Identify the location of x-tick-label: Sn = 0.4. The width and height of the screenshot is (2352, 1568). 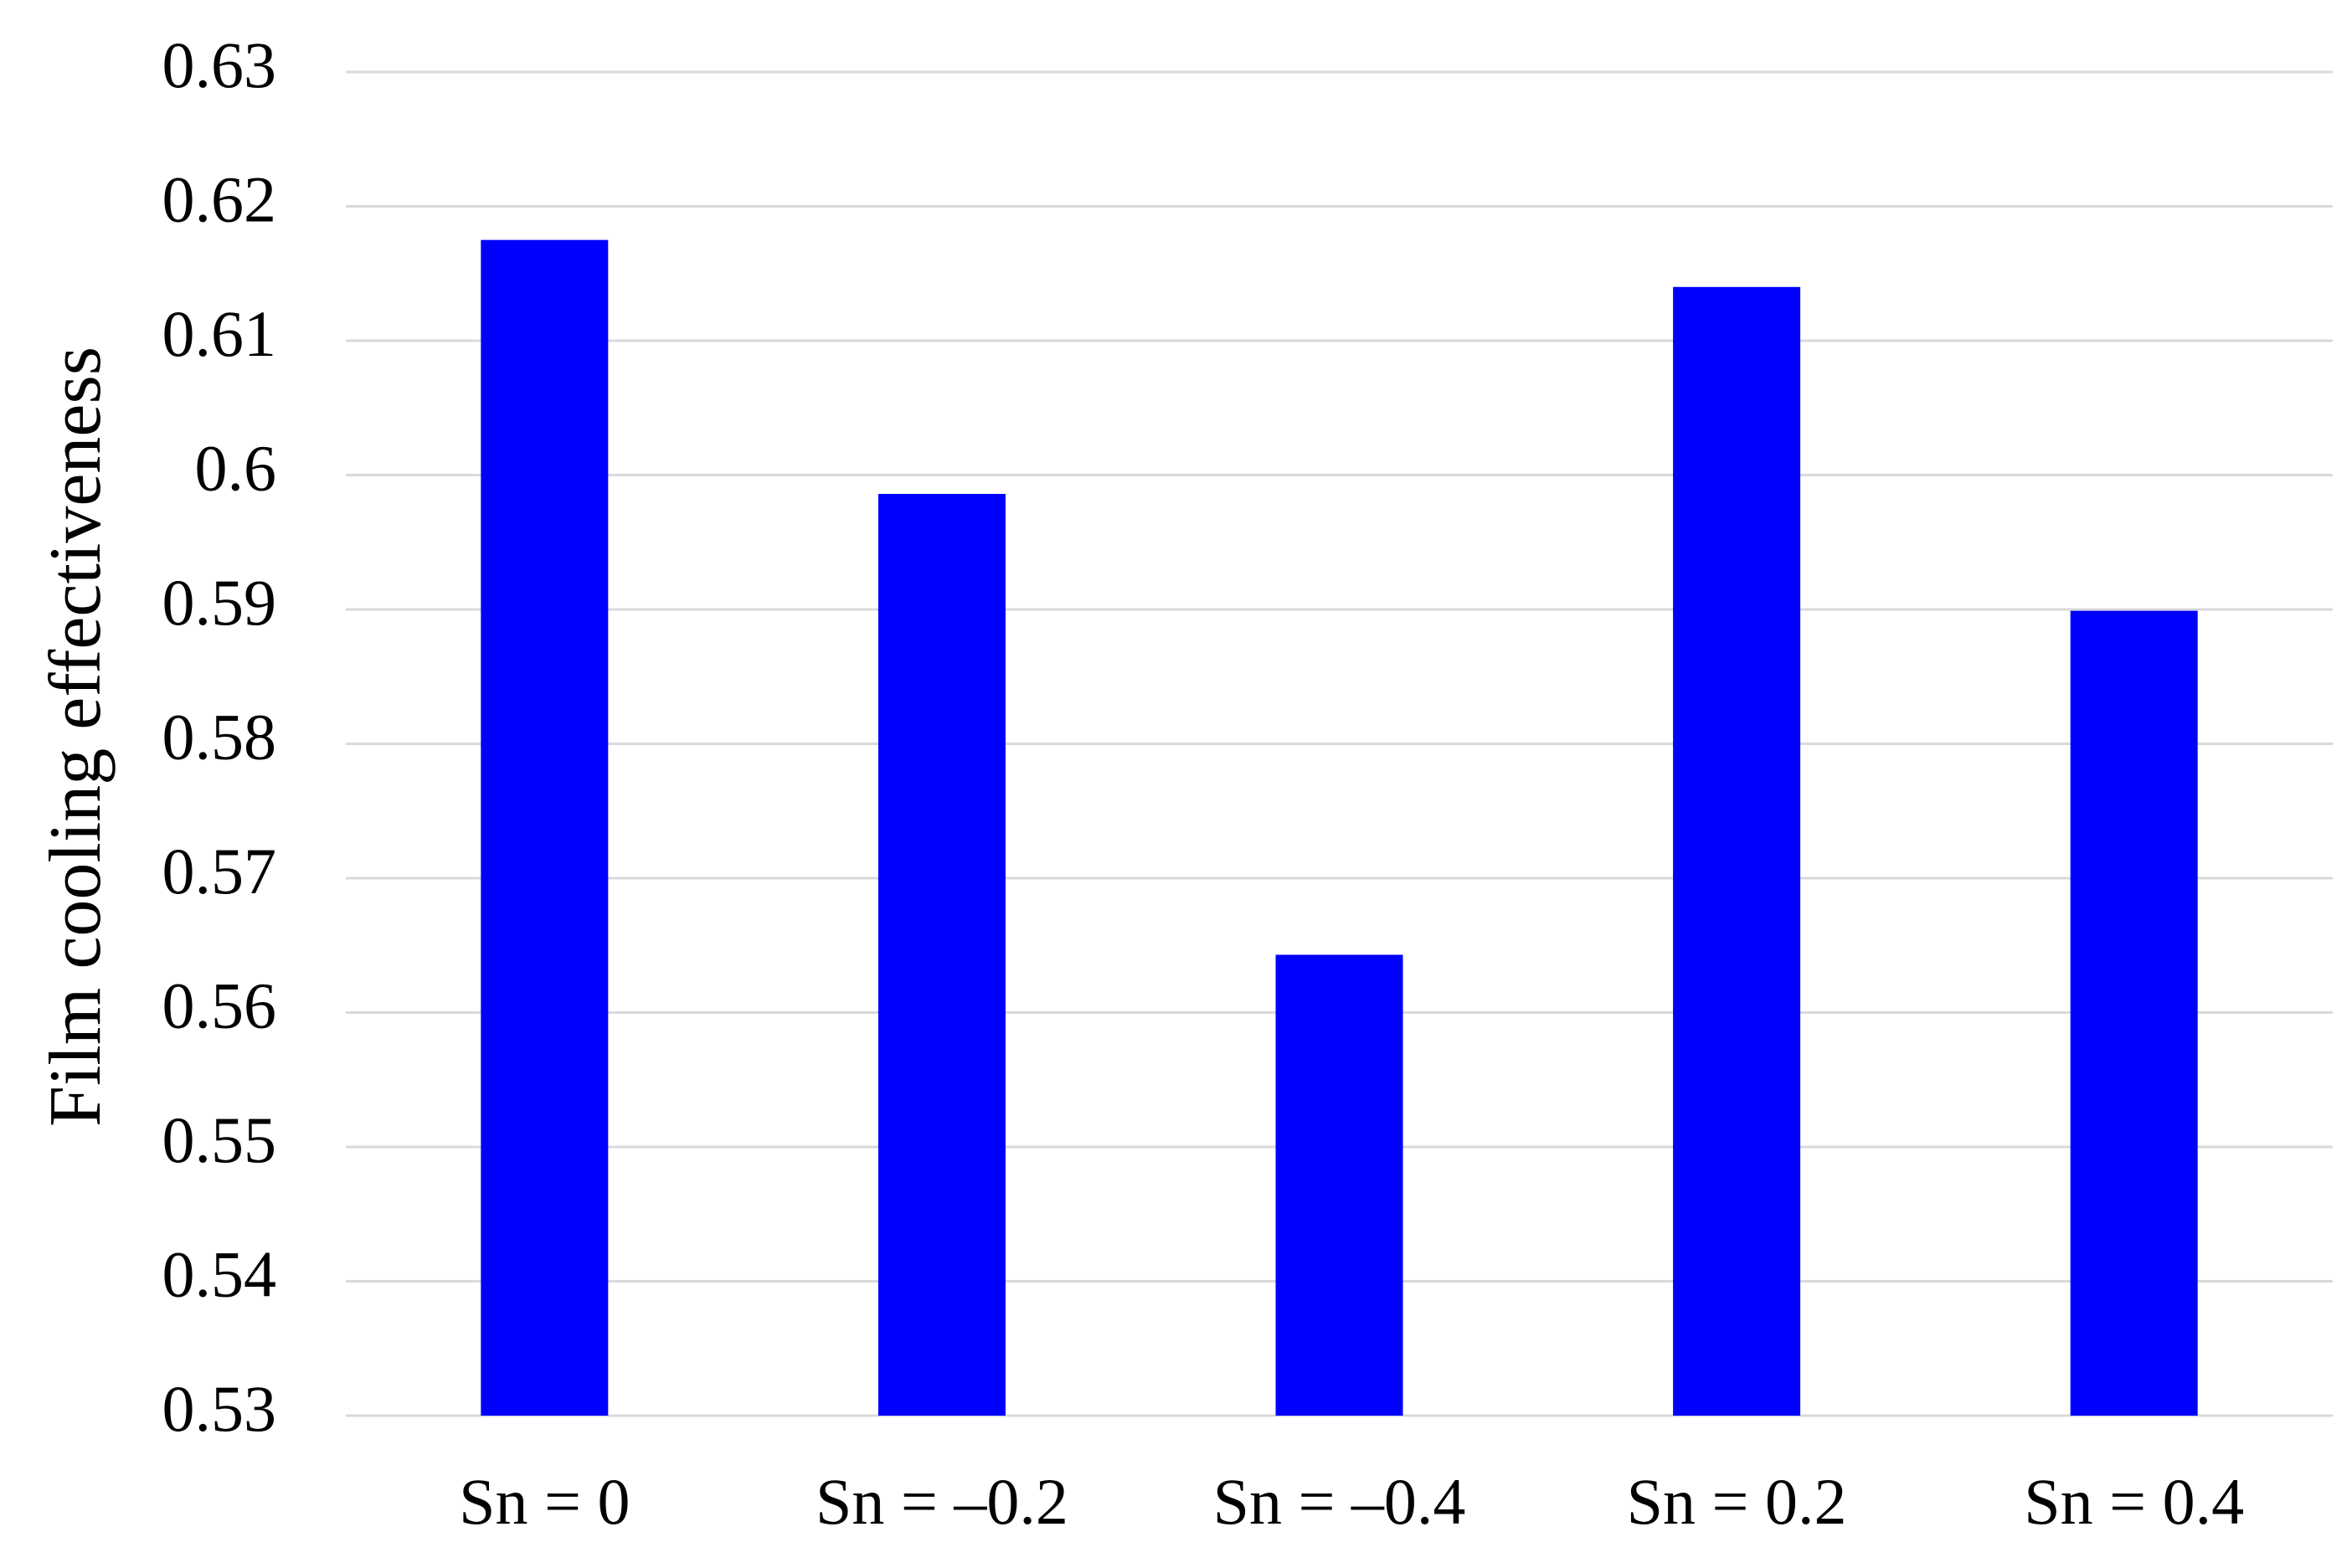
(2134, 1501).